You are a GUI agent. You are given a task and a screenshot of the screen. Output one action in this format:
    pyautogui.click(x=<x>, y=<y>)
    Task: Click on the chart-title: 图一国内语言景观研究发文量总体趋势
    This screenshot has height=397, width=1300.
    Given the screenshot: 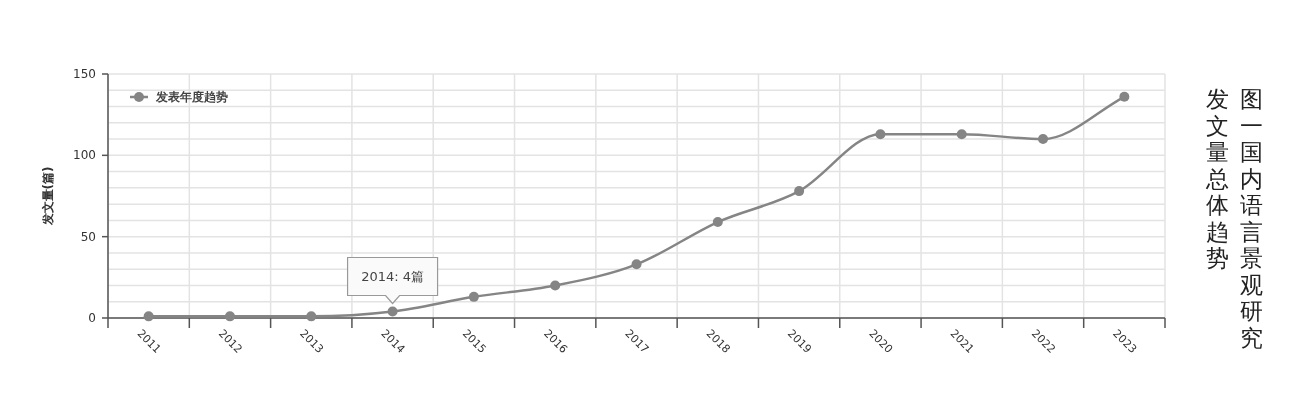 What is the action you would take?
    pyautogui.click(x=1234, y=218)
    